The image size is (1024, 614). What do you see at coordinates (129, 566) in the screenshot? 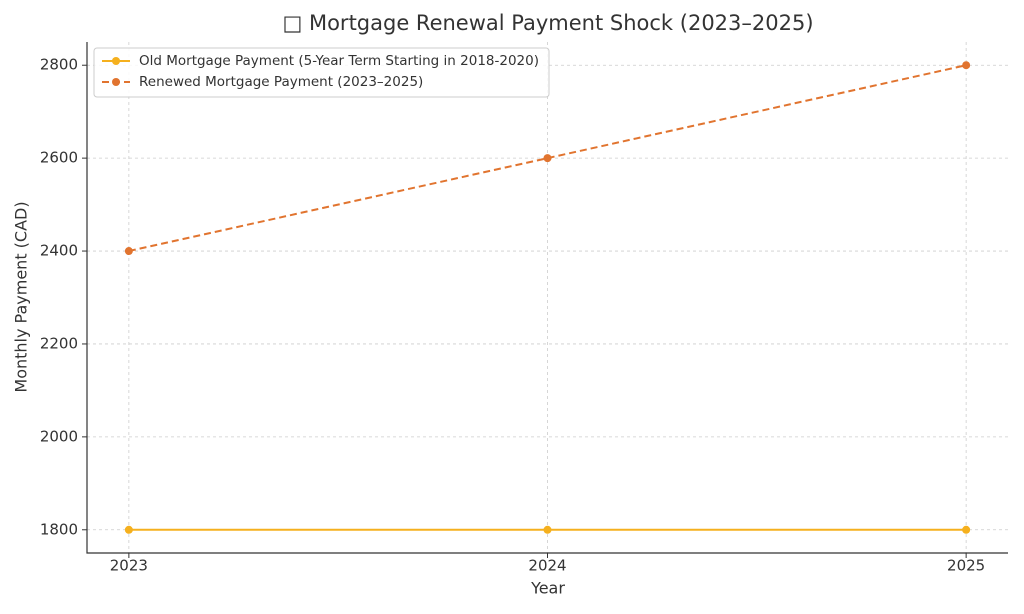
I see `x-tick-label: 2023` at bounding box center [129, 566].